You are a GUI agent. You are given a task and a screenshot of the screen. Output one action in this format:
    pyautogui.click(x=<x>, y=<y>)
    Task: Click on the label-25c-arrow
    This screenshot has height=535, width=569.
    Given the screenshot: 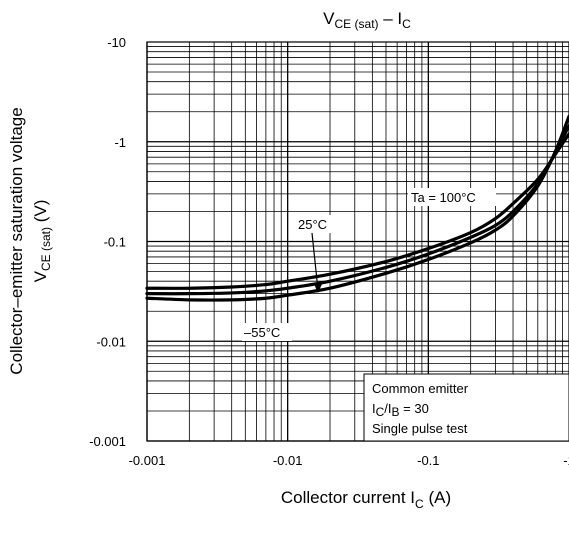 What is the action you would take?
    pyautogui.click(x=315, y=261)
    